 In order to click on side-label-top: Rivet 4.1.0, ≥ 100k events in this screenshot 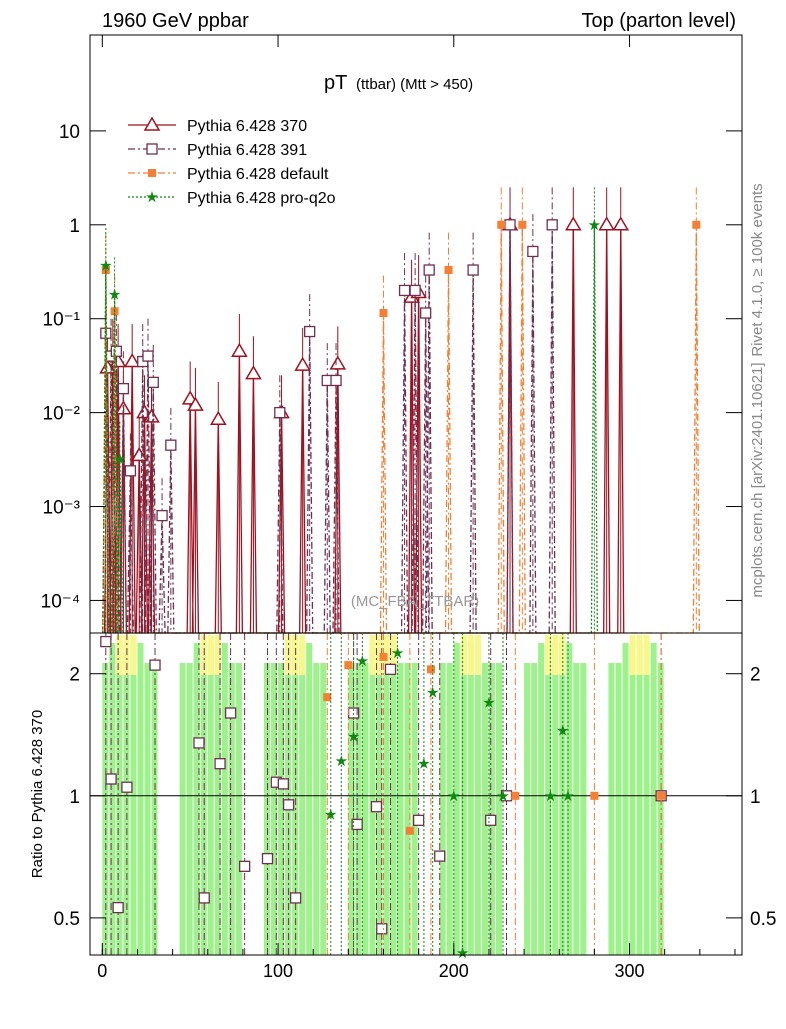, I will do `click(757, 269)`.